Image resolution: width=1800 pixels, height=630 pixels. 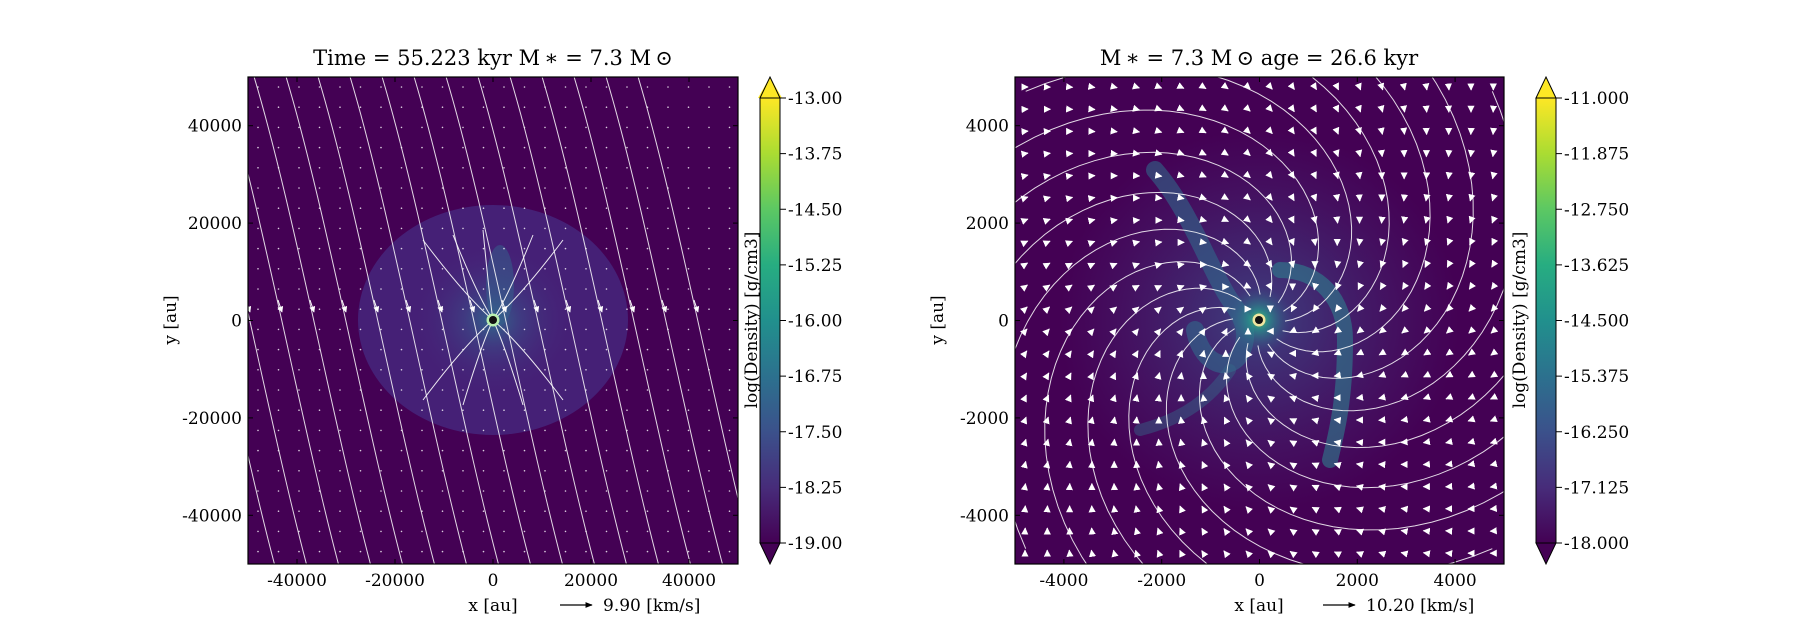 I want to click on ytick-label: 2000, so click(x=987, y=224).